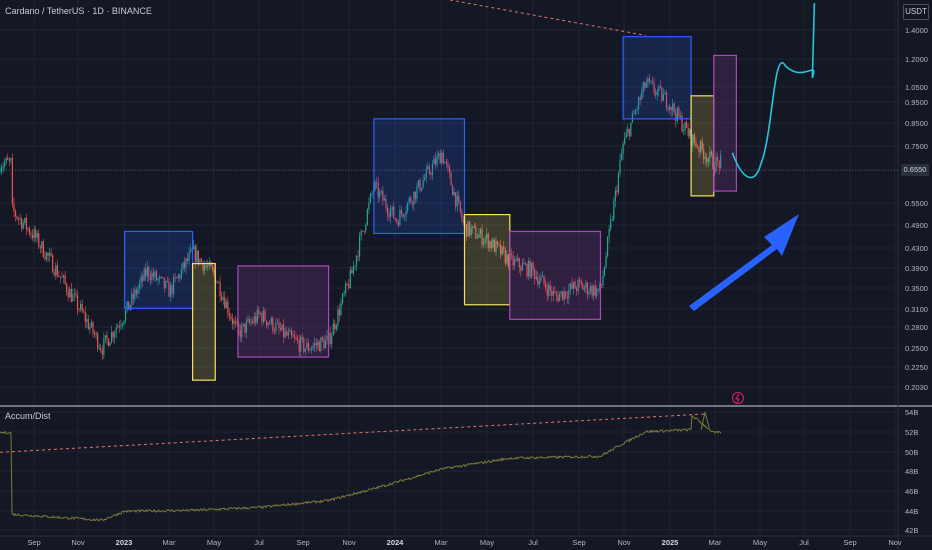 The image size is (932, 550). I want to click on time-tick-label: 2025, so click(670, 542).